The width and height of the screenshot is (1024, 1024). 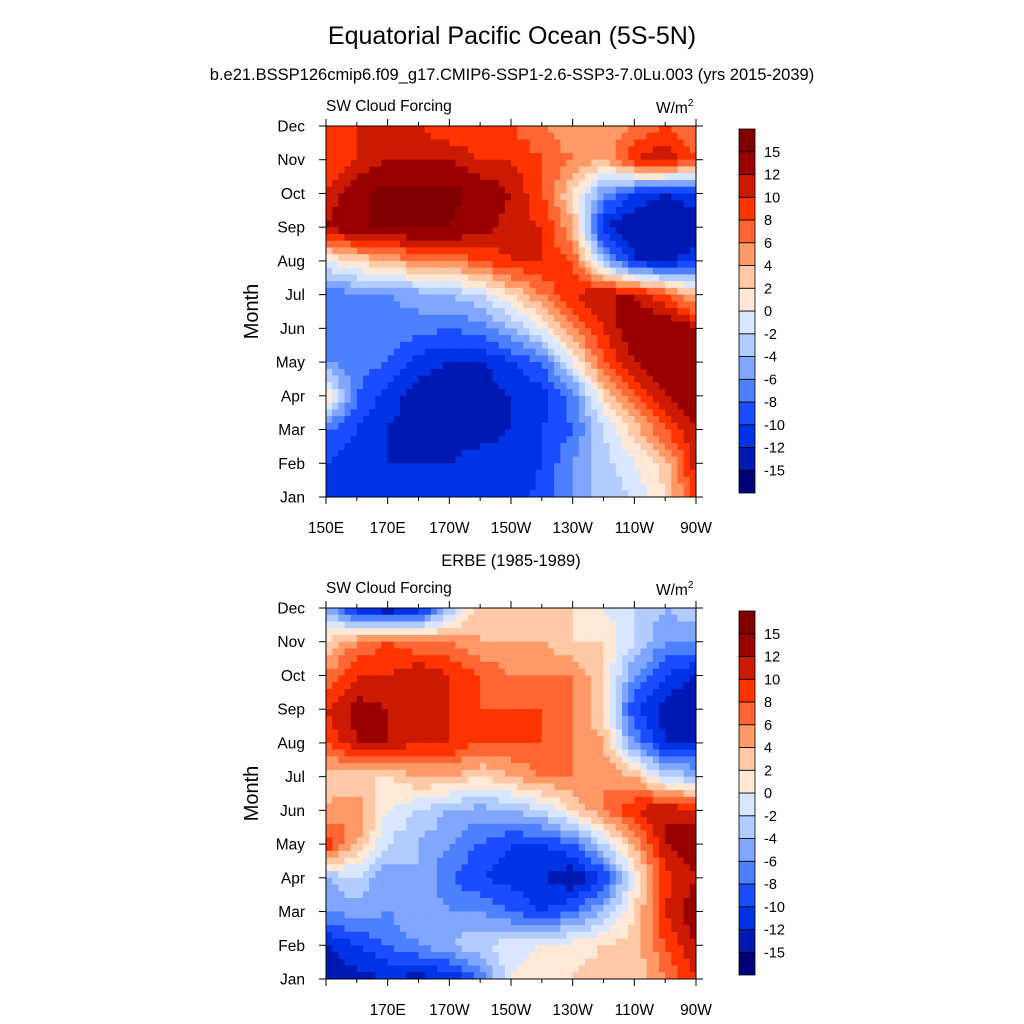 What do you see at coordinates (295, 295) in the screenshot?
I see `month-label-jul: Jul` at bounding box center [295, 295].